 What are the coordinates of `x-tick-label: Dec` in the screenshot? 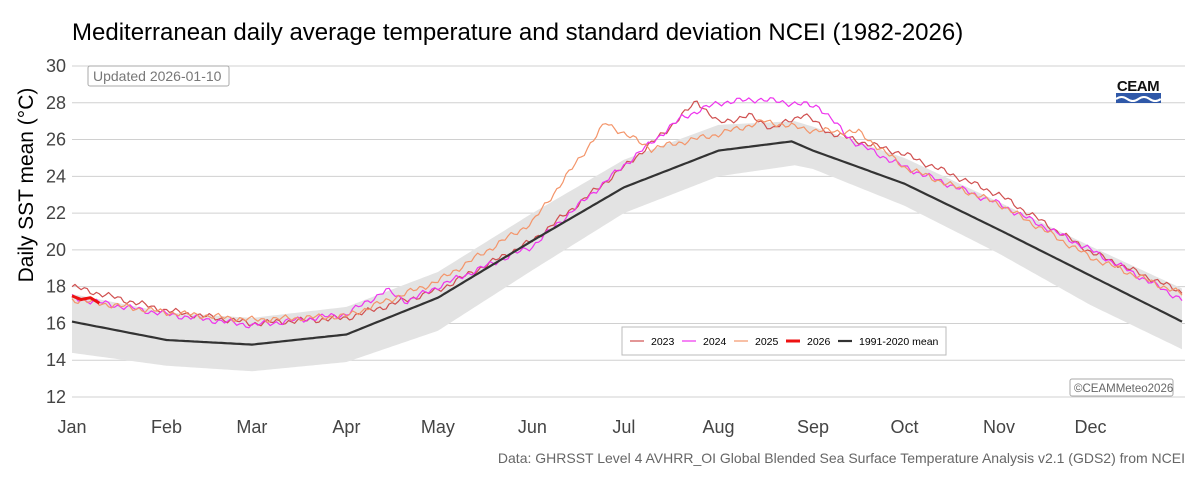 It's located at (1090, 427).